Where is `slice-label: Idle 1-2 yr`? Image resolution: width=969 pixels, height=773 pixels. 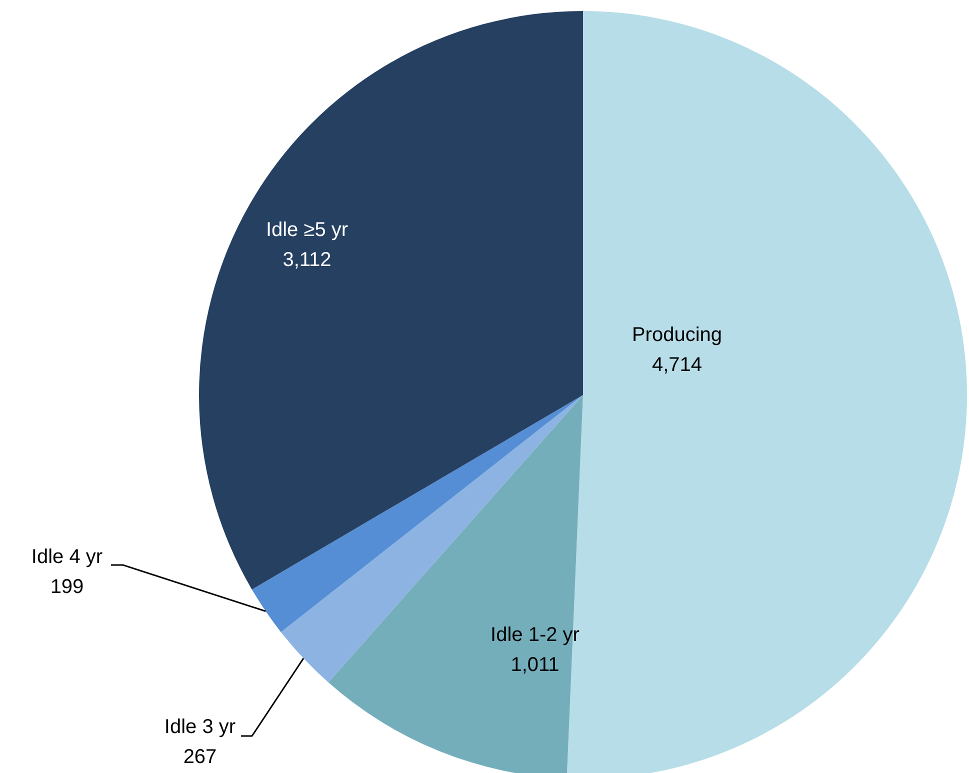
slice-label: Idle 1-2 yr is located at coordinates (535, 635).